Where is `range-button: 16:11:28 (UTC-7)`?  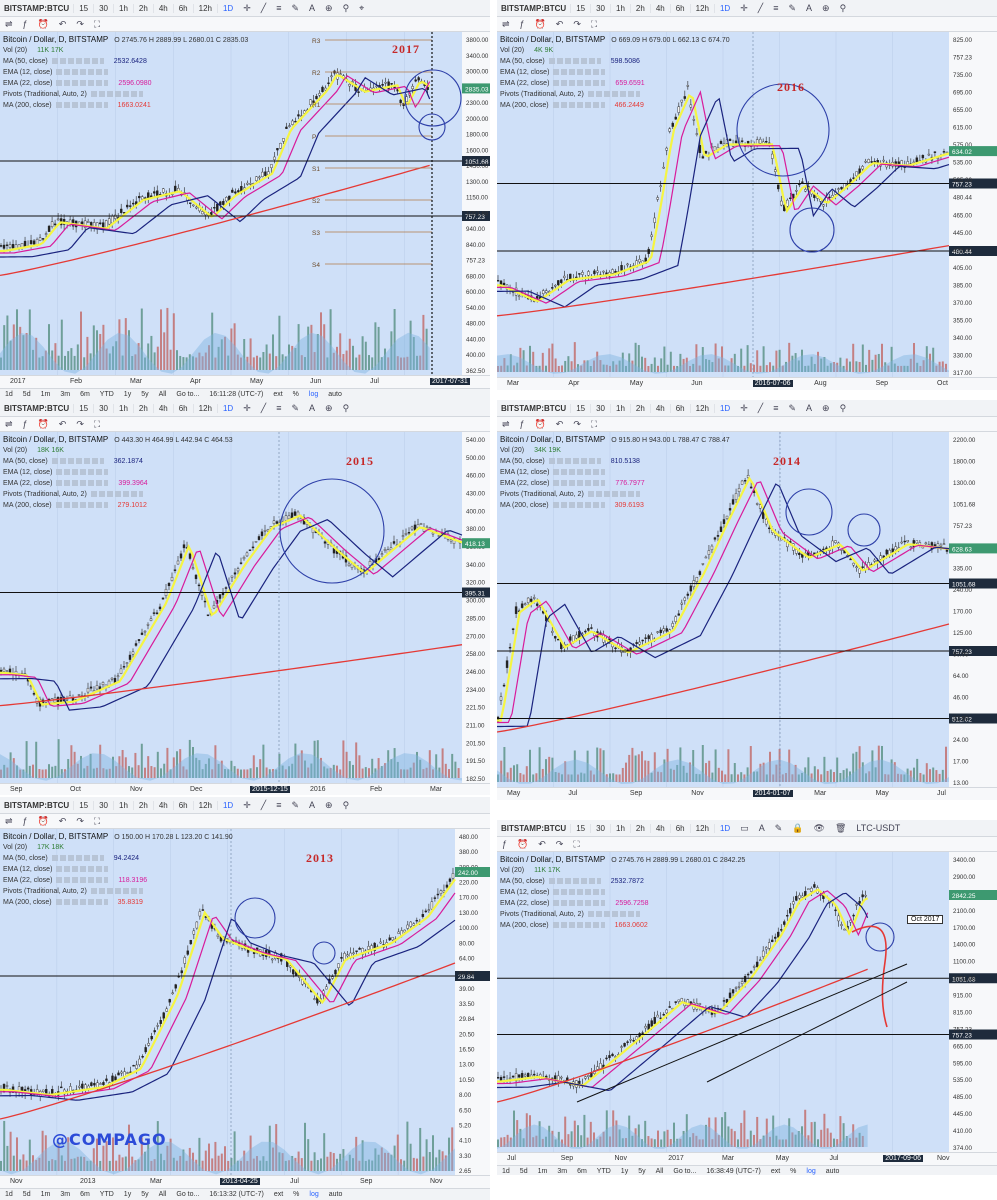
range-button: 16:11:28 (UTC-7) is located at coordinates (236, 394).